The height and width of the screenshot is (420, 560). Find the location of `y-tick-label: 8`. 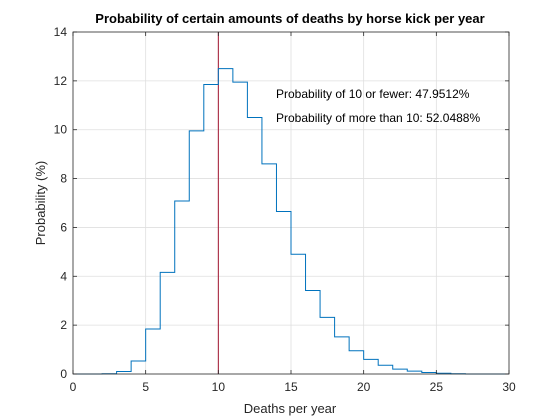

y-tick-label: 8 is located at coordinates (63, 179).